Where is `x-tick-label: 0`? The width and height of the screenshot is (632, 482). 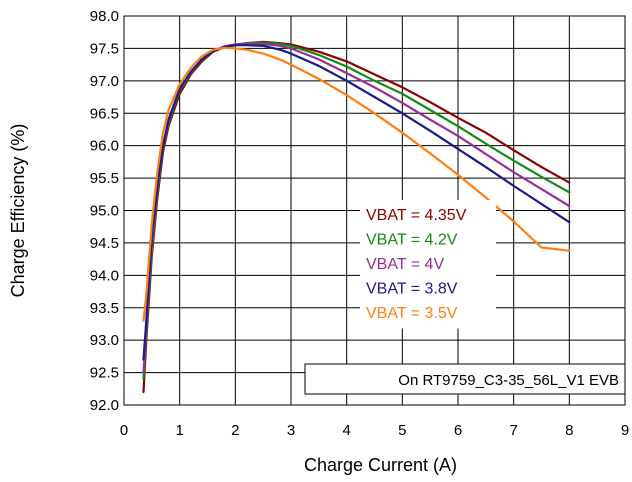 x-tick-label: 0 is located at coordinates (124, 430).